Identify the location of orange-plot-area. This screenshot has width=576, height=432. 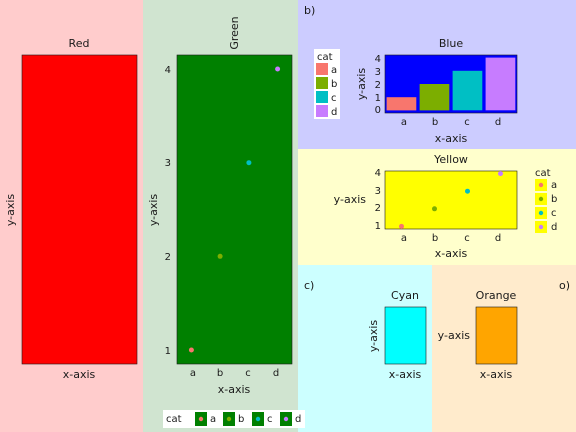
(496, 335).